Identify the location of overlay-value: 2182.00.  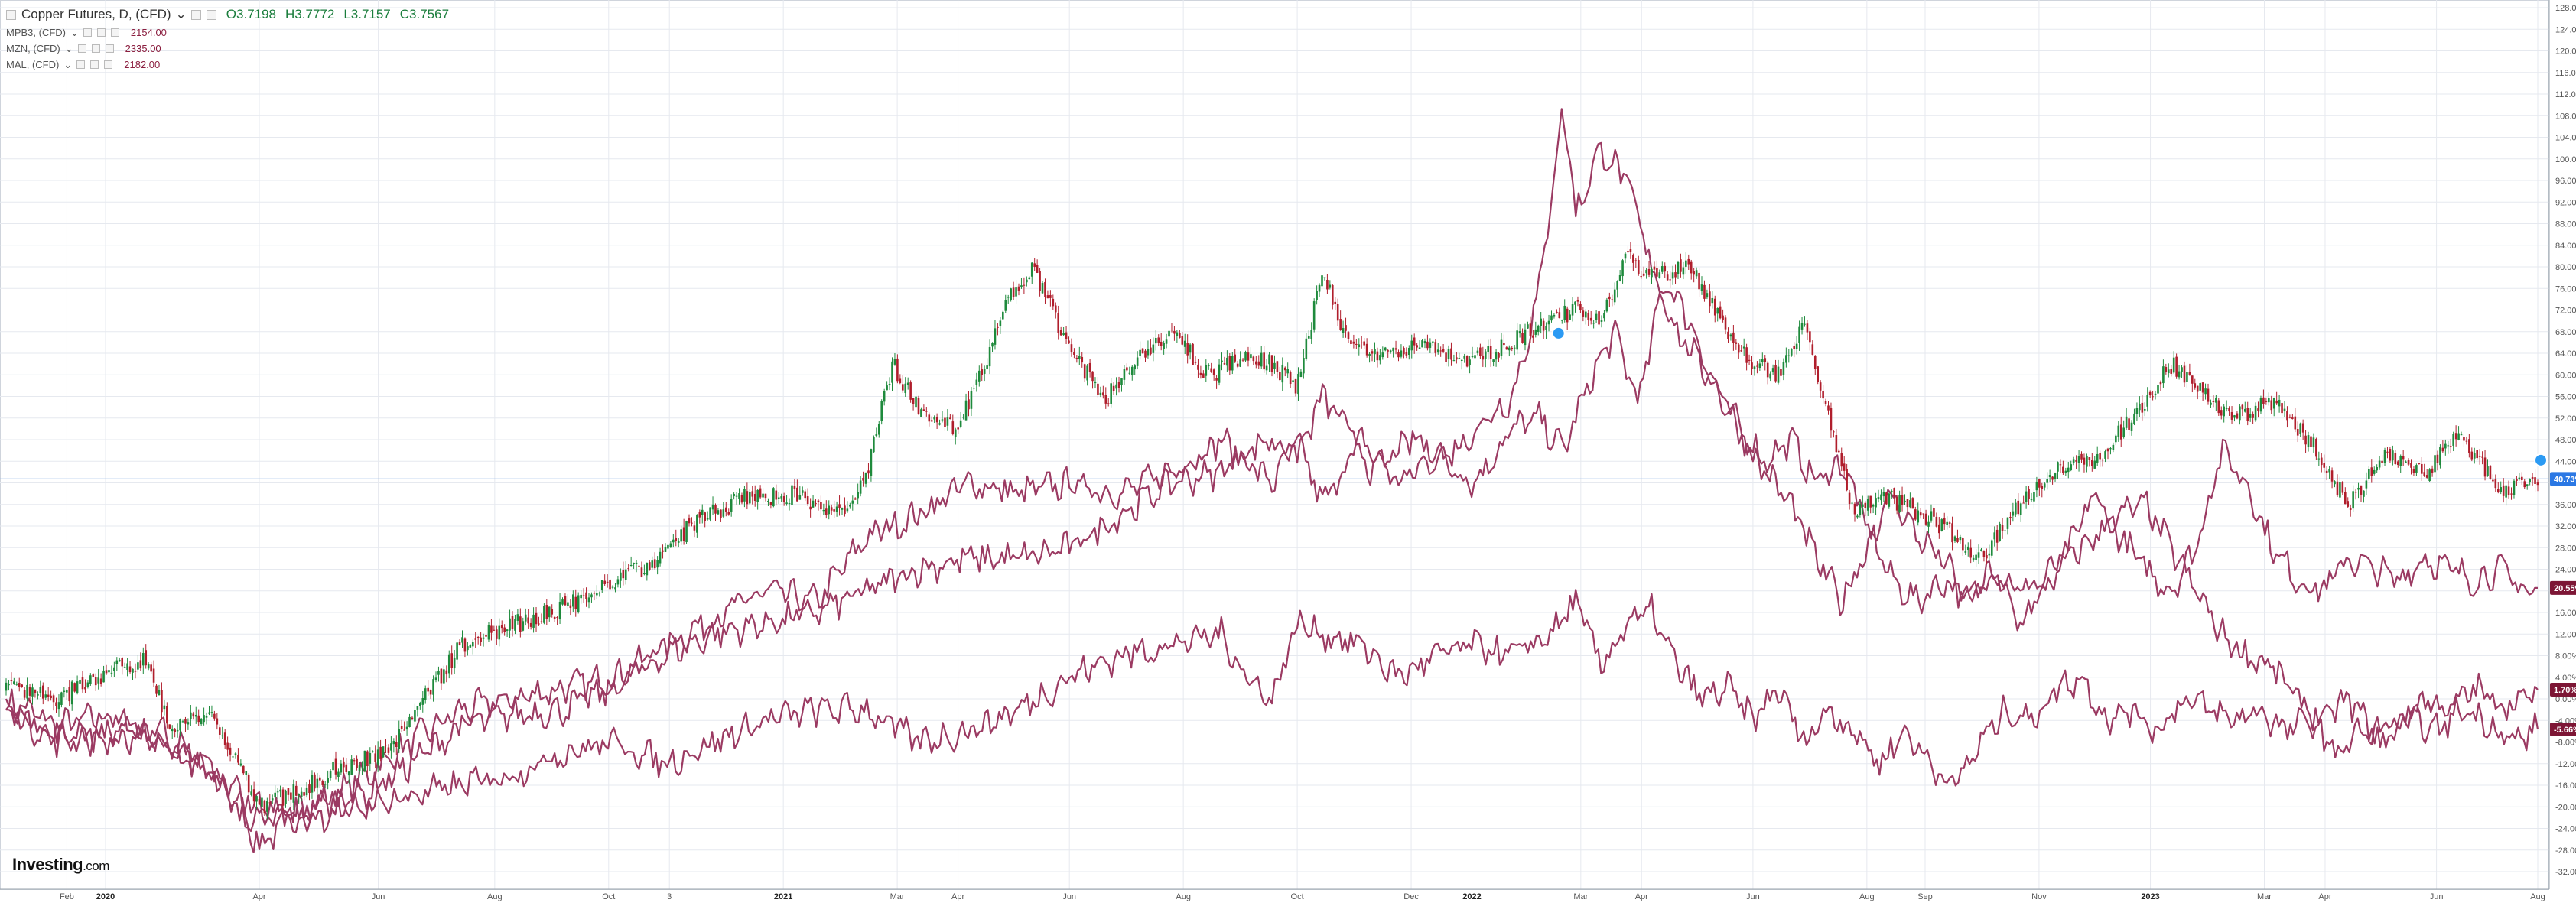
(142, 64).